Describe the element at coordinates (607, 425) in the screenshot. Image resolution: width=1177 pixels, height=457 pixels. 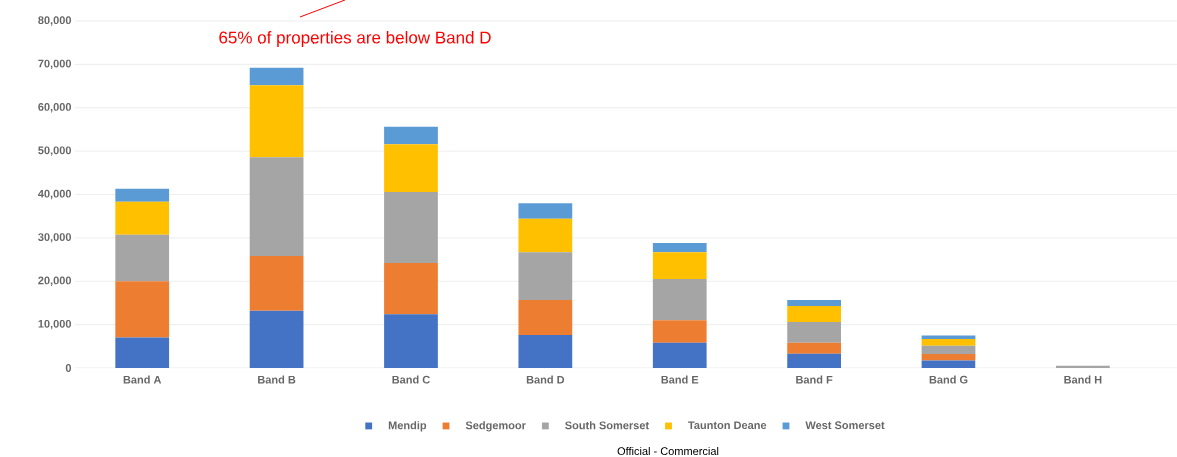
I see `legend-label: South Somerset` at that location.